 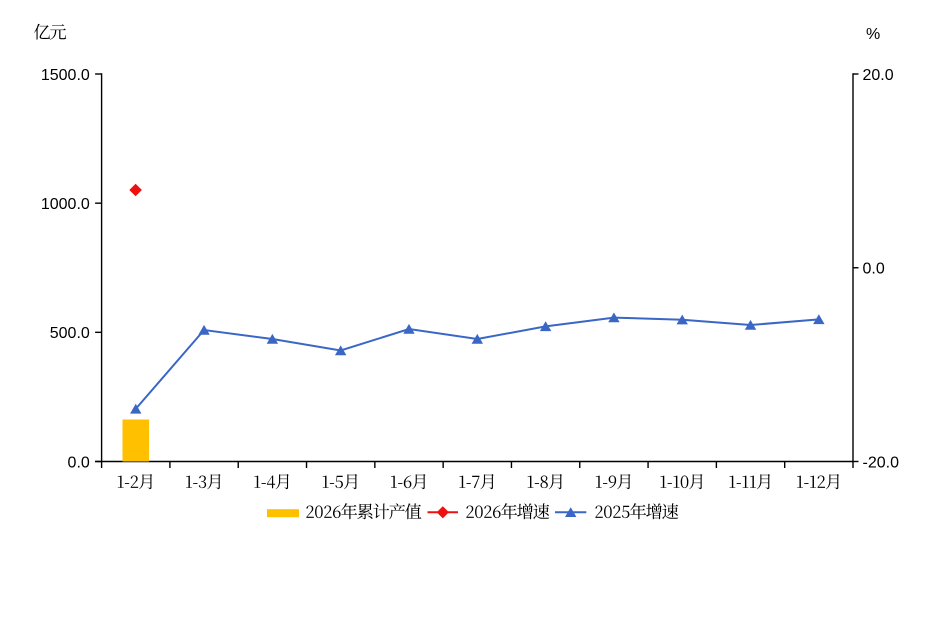 I want to click on svg-text: 20.0, so click(x=878, y=75).